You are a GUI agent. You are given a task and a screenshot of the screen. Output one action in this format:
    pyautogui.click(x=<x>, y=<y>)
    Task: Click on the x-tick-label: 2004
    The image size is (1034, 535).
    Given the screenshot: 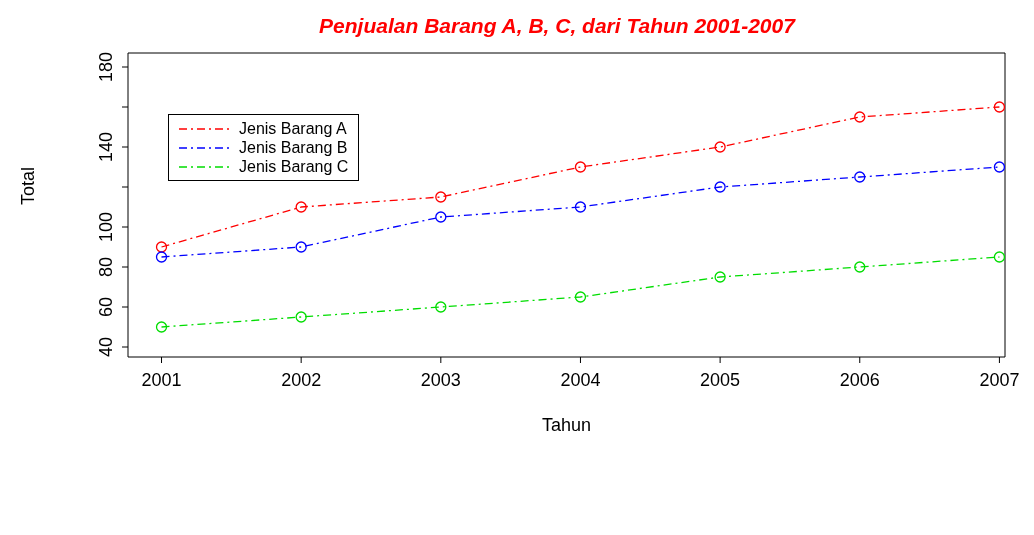 What is the action you would take?
    pyautogui.click(x=580, y=379)
    